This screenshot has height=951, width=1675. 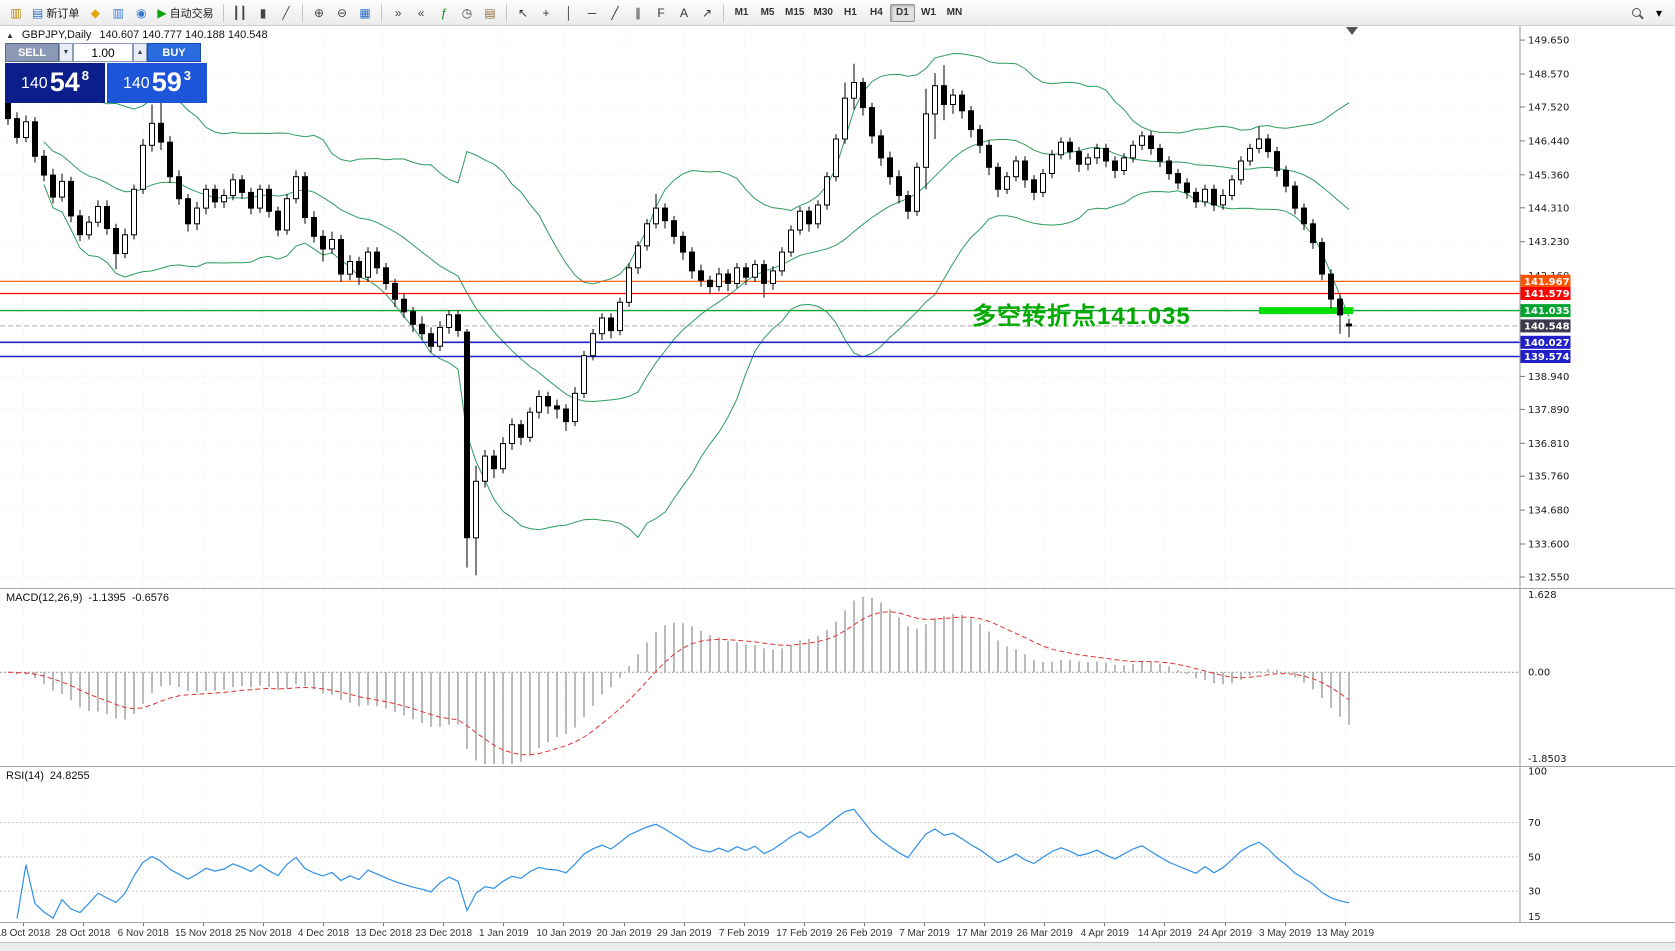 What do you see at coordinates (1548, 242) in the screenshot?
I see `svg-text: 143.230` at bounding box center [1548, 242].